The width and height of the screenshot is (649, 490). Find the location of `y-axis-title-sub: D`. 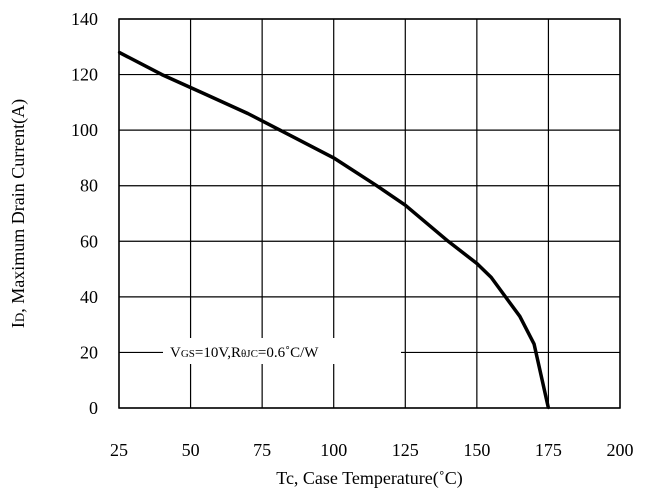

y-axis-title-sub: D is located at coordinates (19, 317).